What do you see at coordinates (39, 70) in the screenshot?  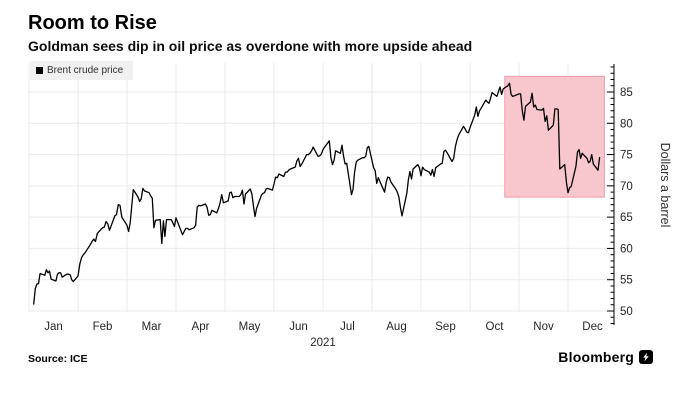 I see `legend-swatch-icon` at bounding box center [39, 70].